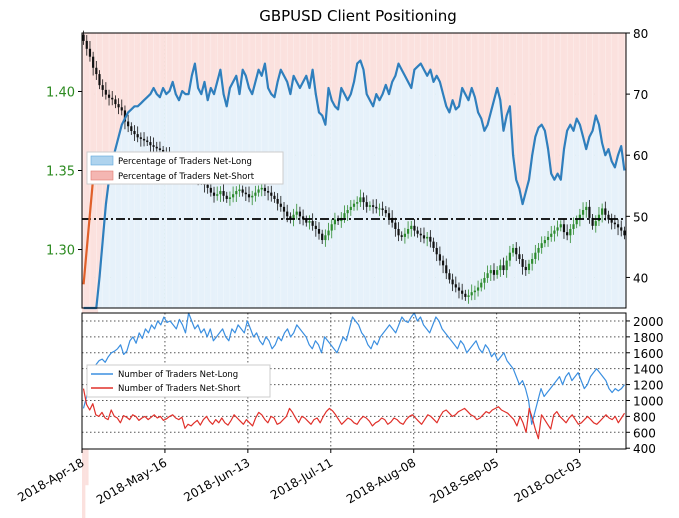  Describe the element at coordinates (185, 168) in the screenshot. I see `top-legend-box` at that location.